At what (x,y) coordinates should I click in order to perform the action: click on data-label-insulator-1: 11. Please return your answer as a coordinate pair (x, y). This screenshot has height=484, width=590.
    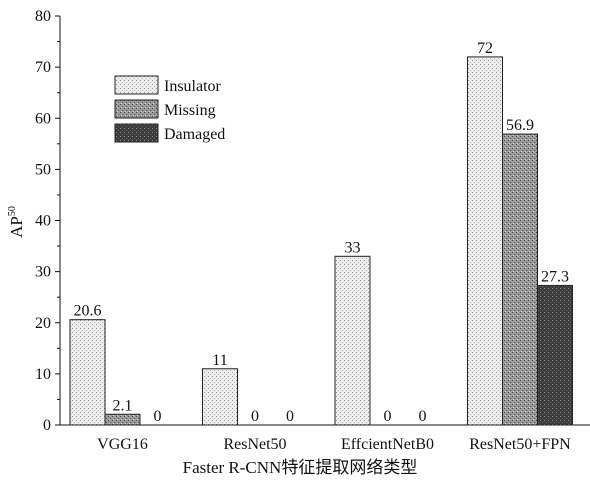
    Looking at the image, I should click on (219, 360).